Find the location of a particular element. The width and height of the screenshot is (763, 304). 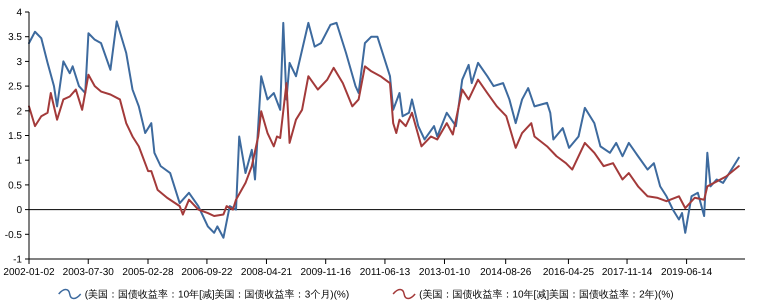

x-tick-label: 2009-11-16 is located at coordinates (326, 272).